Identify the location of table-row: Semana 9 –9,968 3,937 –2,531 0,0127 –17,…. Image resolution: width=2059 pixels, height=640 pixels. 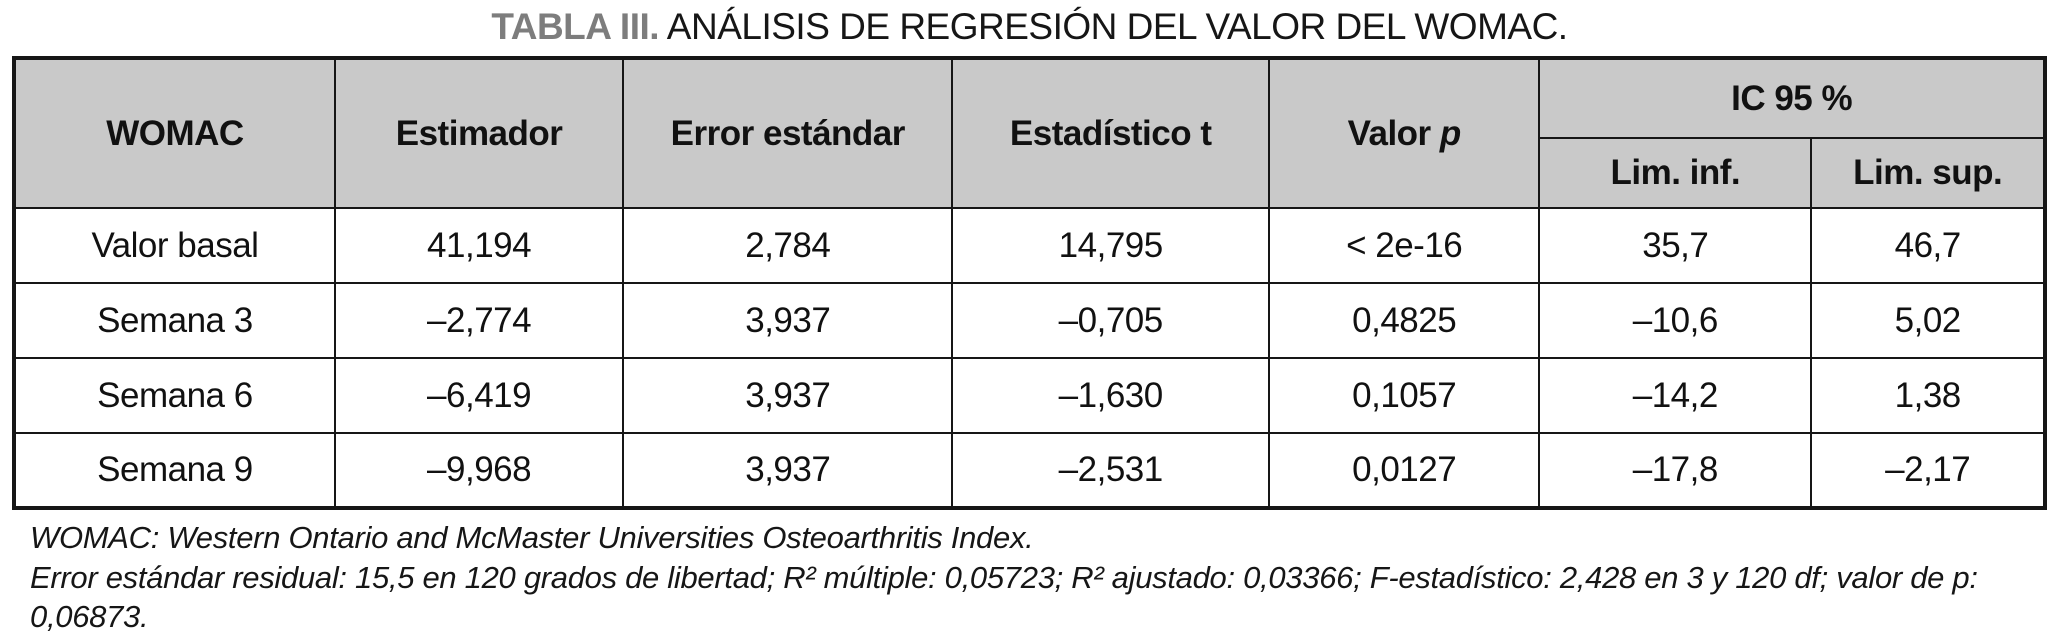
(1029, 470).